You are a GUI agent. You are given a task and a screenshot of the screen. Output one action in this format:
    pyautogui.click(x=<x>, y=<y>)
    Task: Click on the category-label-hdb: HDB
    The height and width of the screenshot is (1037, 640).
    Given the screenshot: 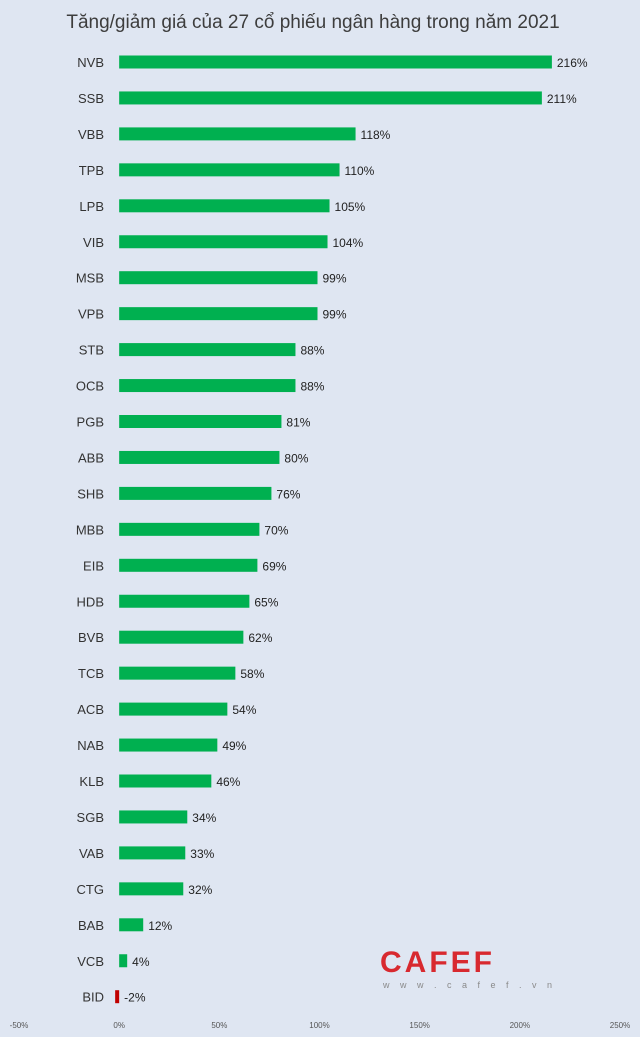 What is the action you would take?
    pyautogui.click(x=90, y=601)
    